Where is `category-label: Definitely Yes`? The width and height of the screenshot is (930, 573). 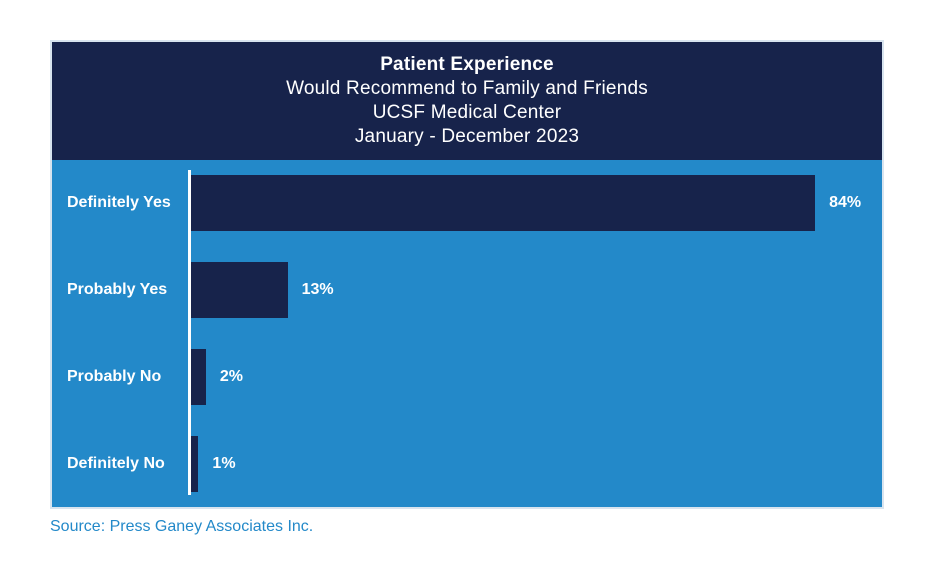
category-label: Definitely Yes is located at coordinates (119, 203).